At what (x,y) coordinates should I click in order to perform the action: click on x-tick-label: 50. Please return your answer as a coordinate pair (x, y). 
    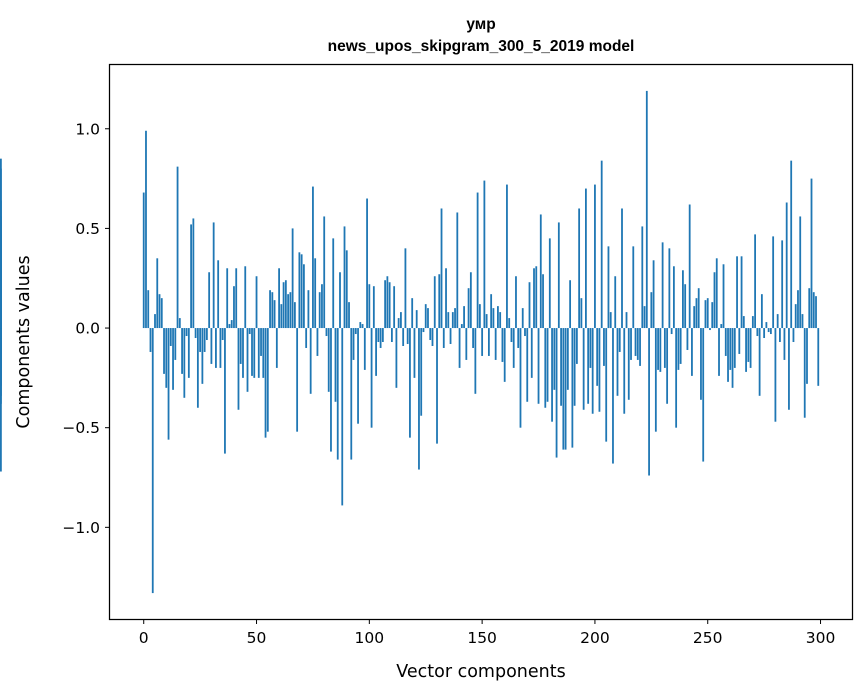
    Looking at the image, I should click on (257, 638).